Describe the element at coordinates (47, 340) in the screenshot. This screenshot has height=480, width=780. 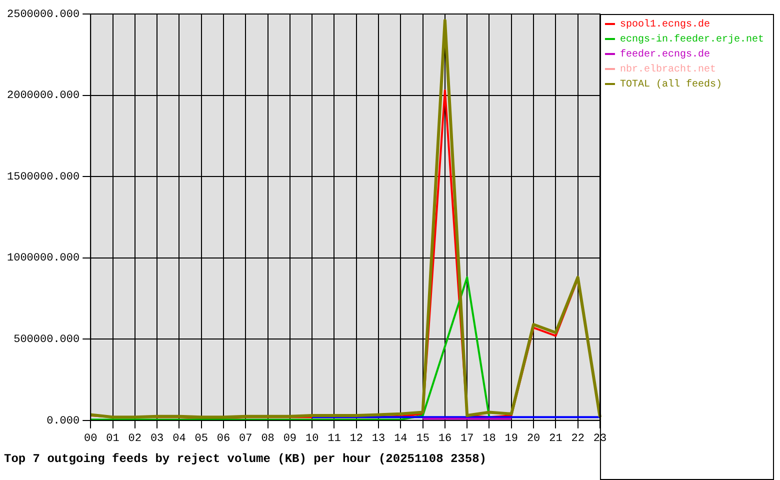
I see `y-tick-label: 500000.000` at that location.